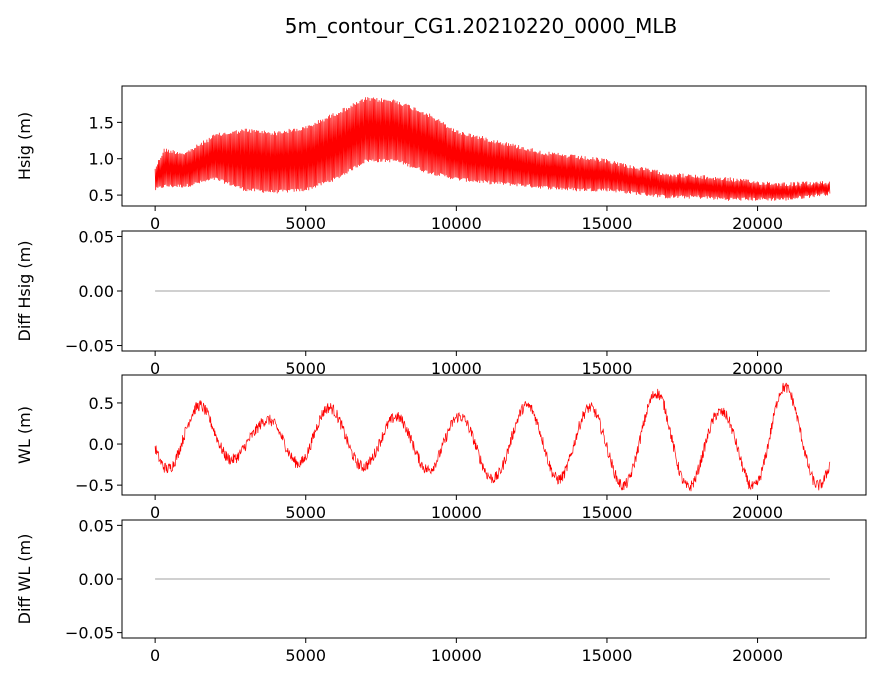 The image size is (884, 690). Describe the element at coordinates (96, 525) in the screenshot. I see `y-tick-label-diff_wl: 0.05` at that location.